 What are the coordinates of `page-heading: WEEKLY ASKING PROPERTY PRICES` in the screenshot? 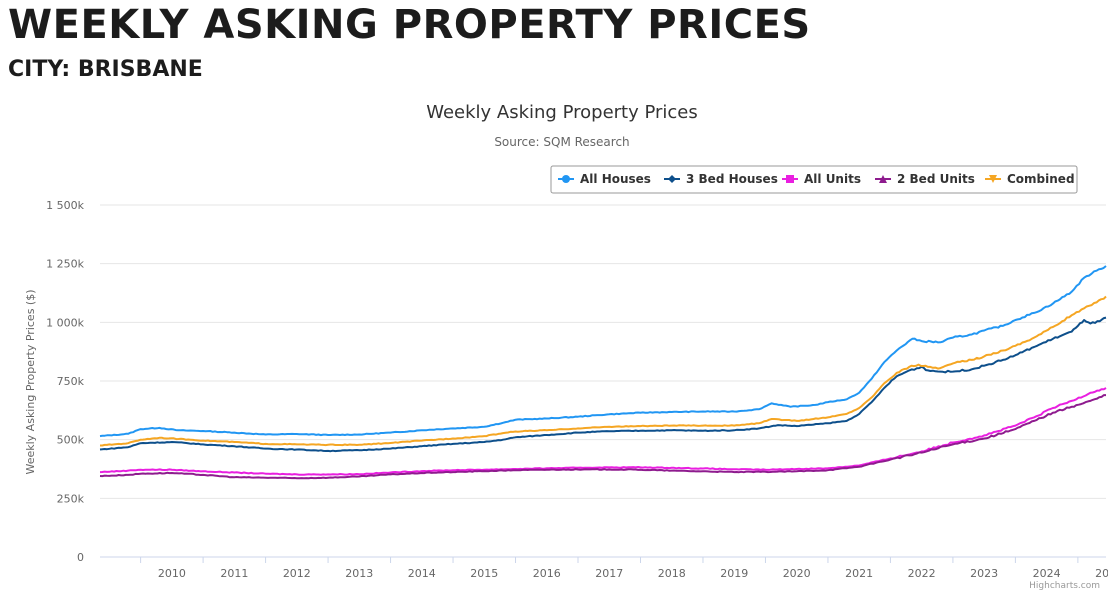 It's located at (409, 25).